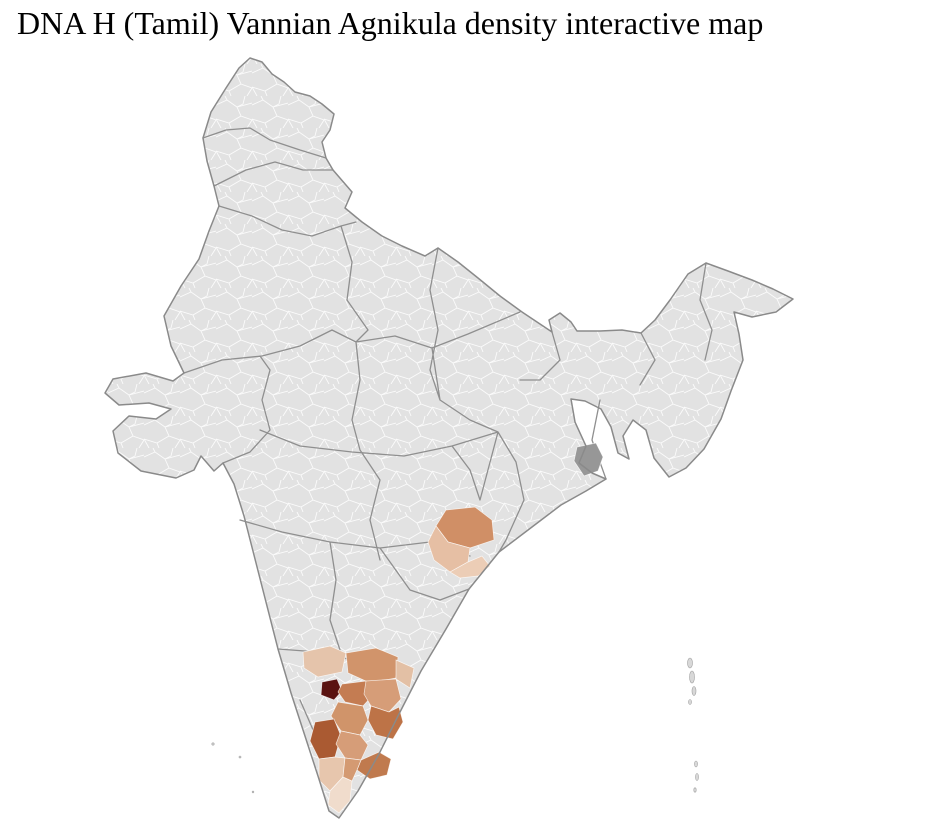 The height and width of the screenshot is (835, 933). Describe the element at coordinates (455, 725) in the screenshot. I see `islands` at that location.